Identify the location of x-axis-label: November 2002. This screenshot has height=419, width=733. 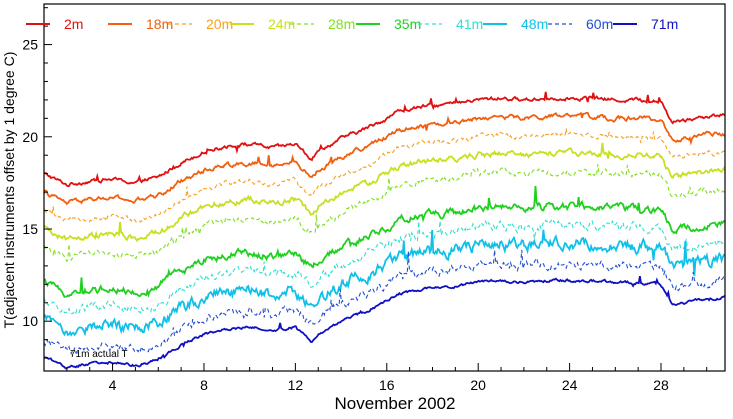
(395, 403).